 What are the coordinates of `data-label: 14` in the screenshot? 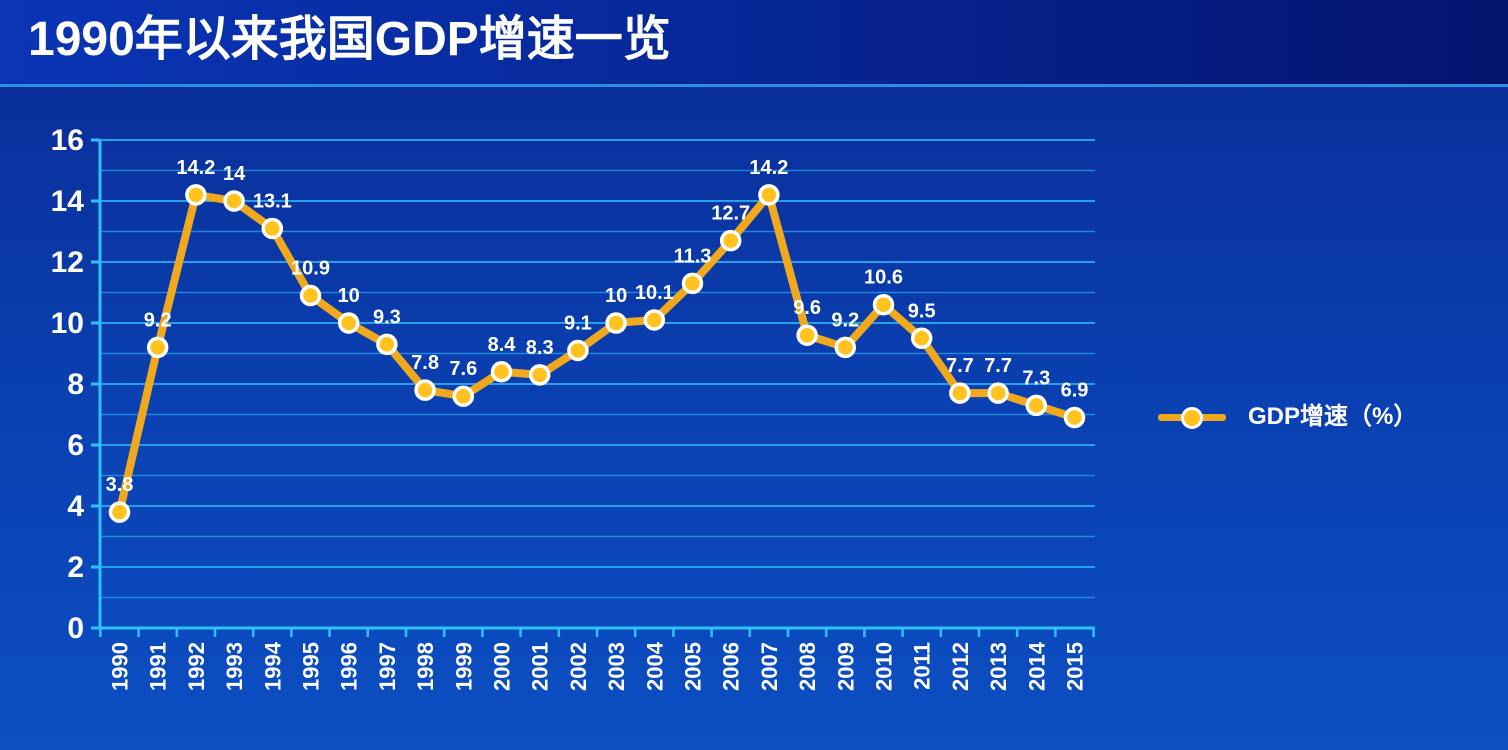 It's located at (234, 174).